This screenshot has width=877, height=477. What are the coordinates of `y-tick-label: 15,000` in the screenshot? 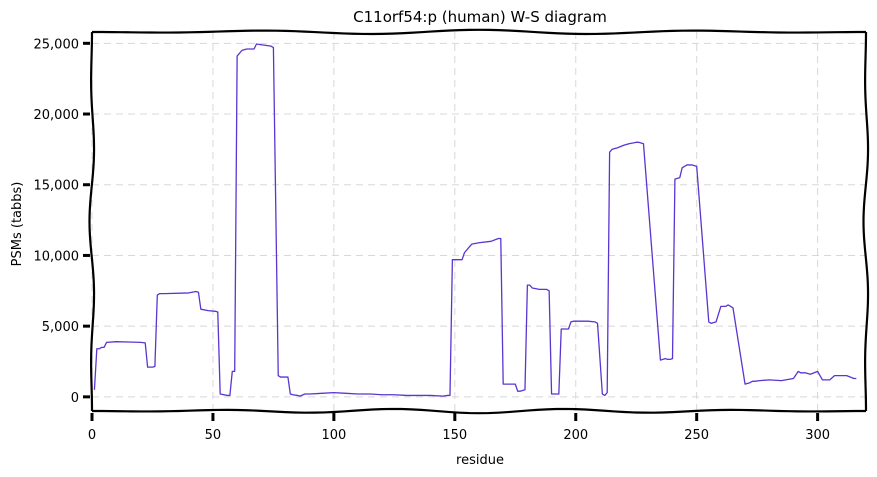 It's located at (57, 186).